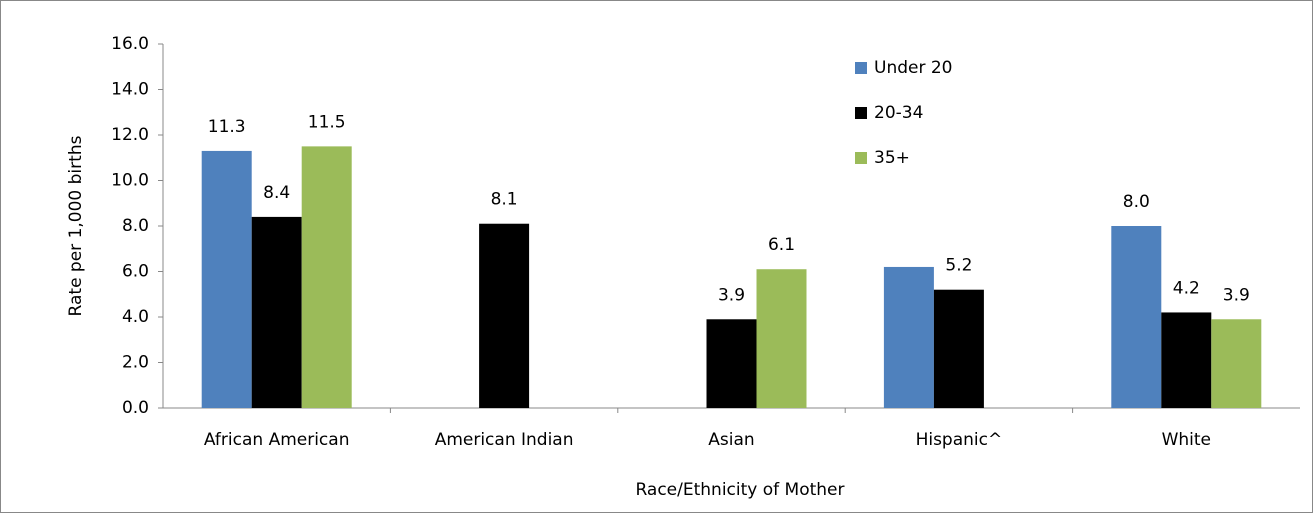  Describe the element at coordinates (898, 113) in the screenshot. I see `legend-label: 20-34` at that location.